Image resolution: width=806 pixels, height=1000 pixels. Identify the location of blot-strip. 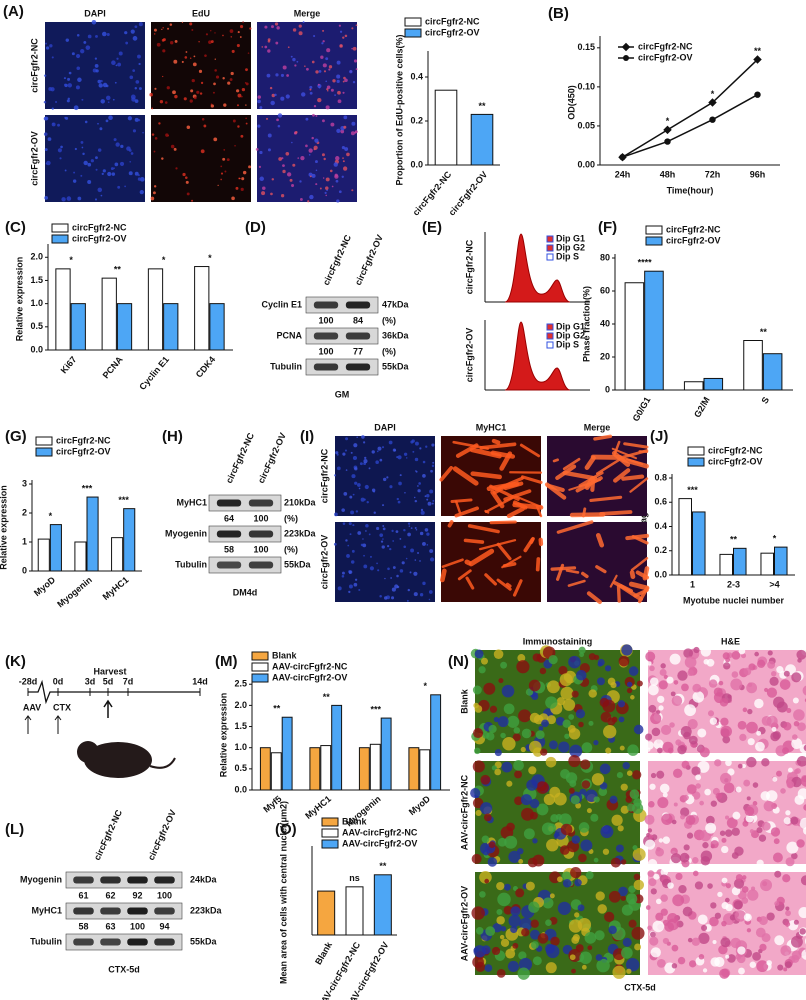
(124, 911).